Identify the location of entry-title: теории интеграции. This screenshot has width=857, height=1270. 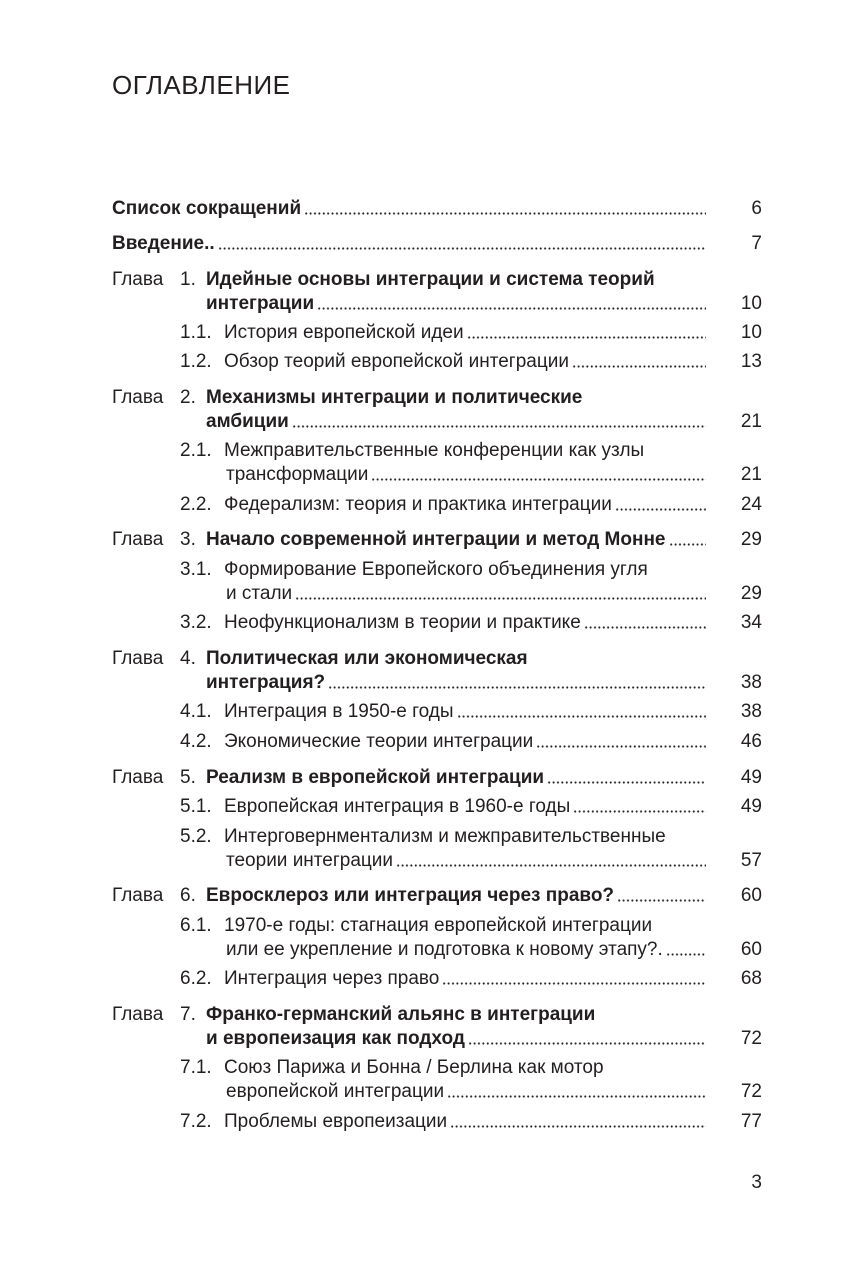
(310, 860).